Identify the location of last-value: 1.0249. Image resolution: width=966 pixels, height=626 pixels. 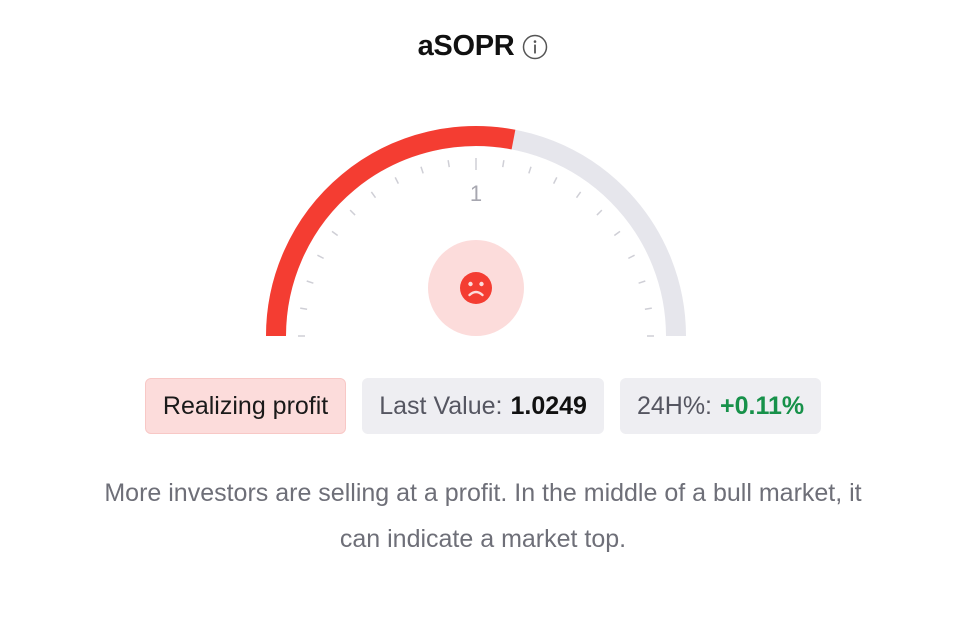
(548, 405).